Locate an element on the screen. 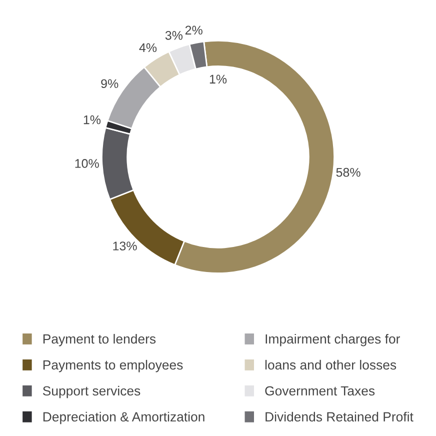 The height and width of the screenshot is (436, 436). legend-label: loans and other losses is located at coordinates (330, 365).